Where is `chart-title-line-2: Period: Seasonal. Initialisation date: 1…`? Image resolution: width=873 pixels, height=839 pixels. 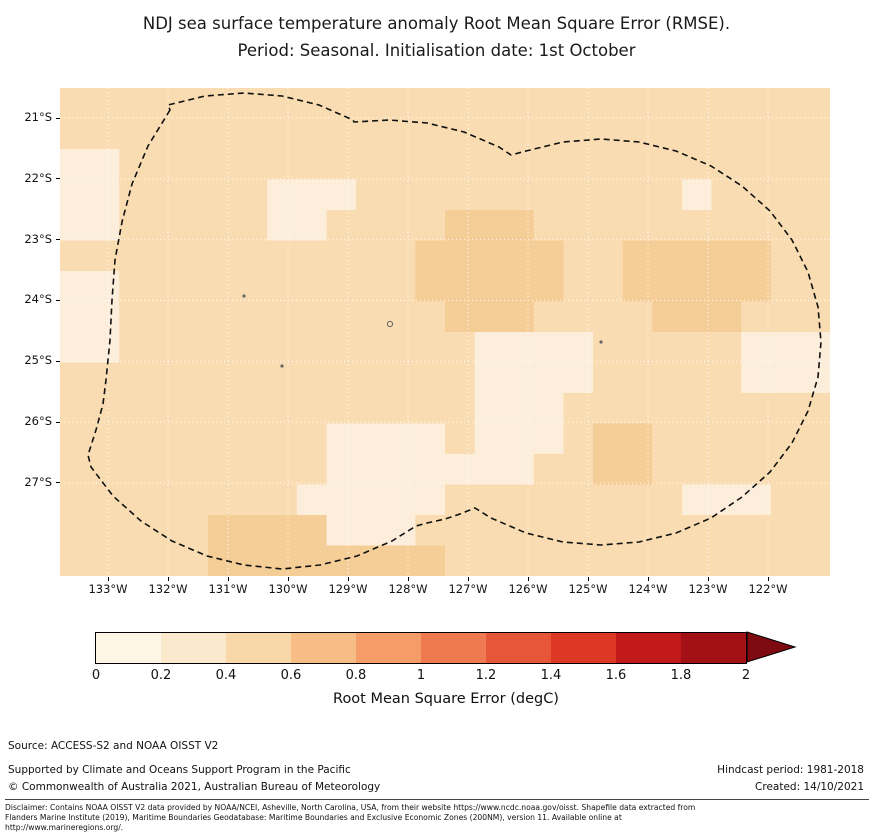 chart-title-line-2: Period: Seasonal. Initialisation date: 1… is located at coordinates (436, 50).